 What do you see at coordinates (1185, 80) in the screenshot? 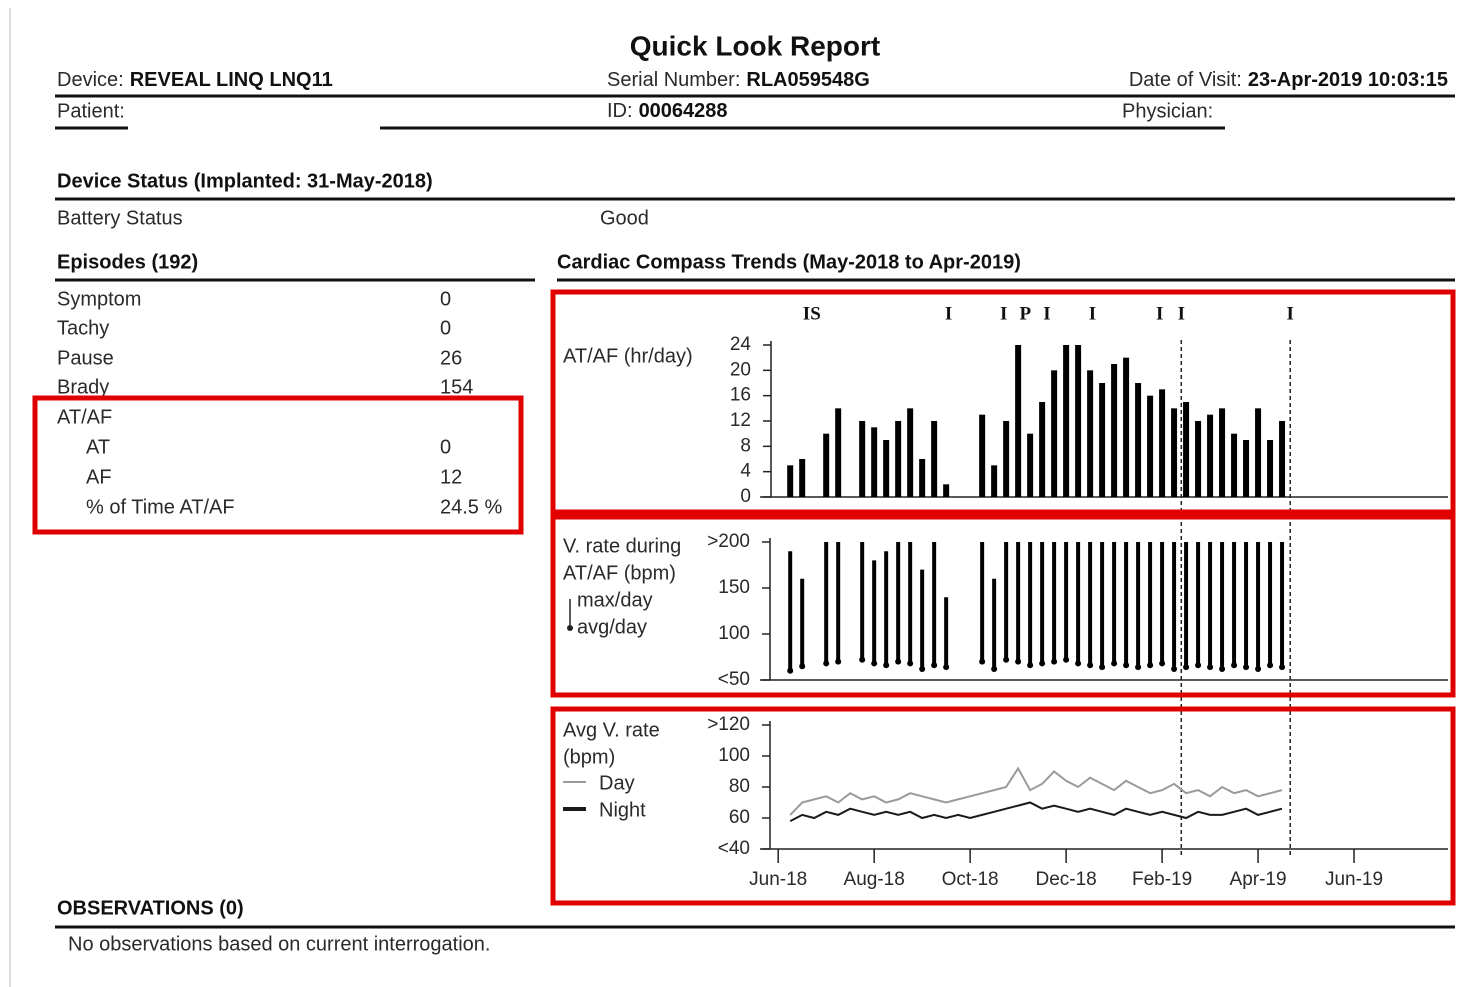
I see `field-label: Date of Visit:` at bounding box center [1185, 80].